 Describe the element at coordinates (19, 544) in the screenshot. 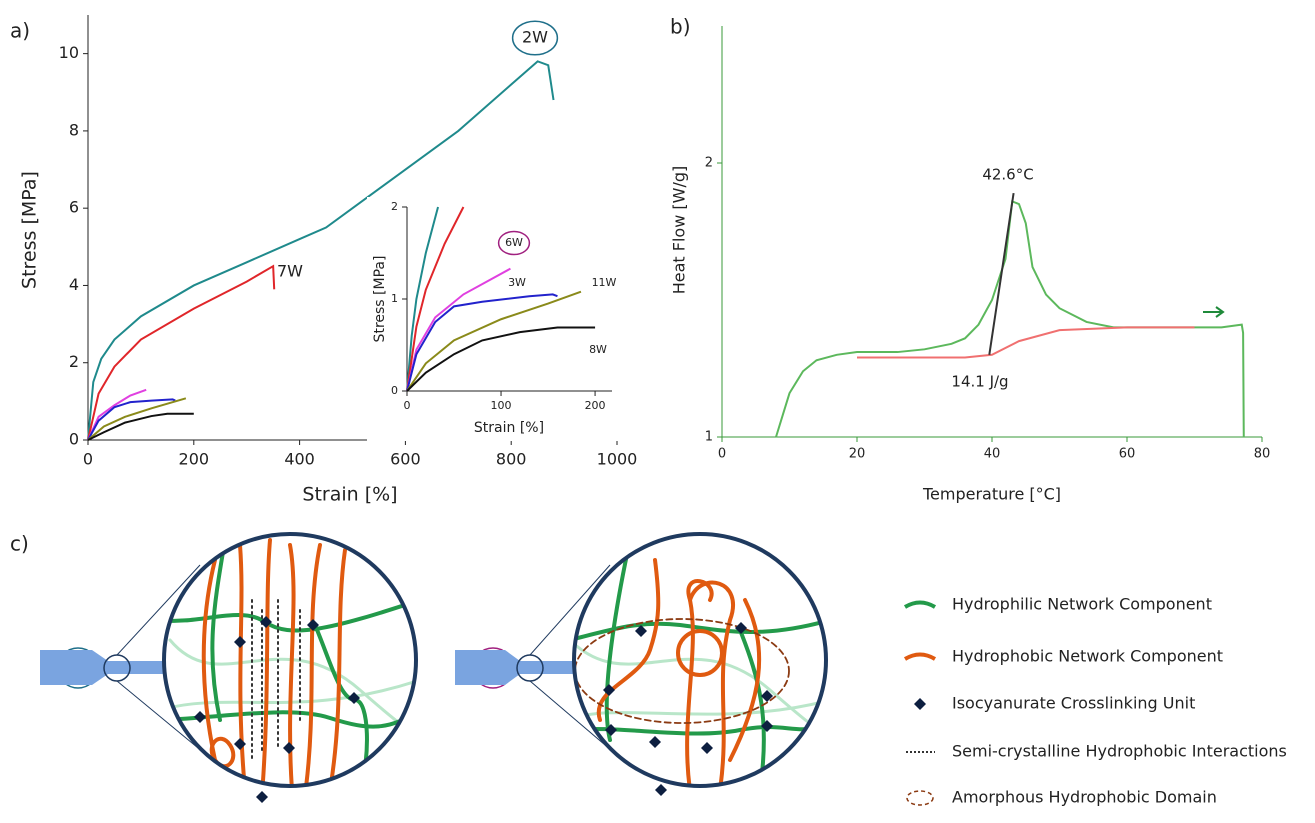

I see `panel-label: c)` at that location.